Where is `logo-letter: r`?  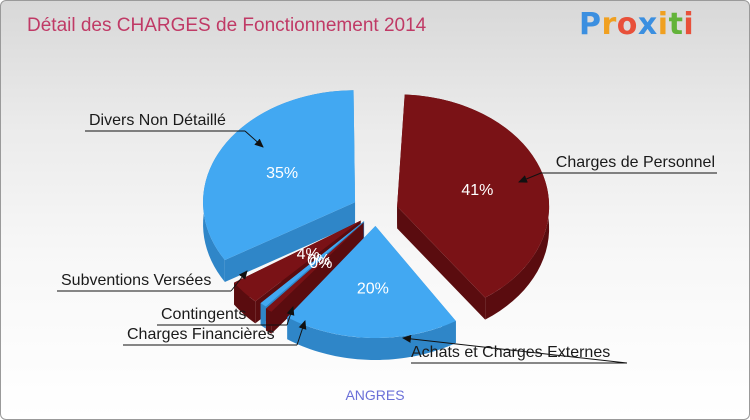
logo-letter: r is located at coordinates (609, 24).